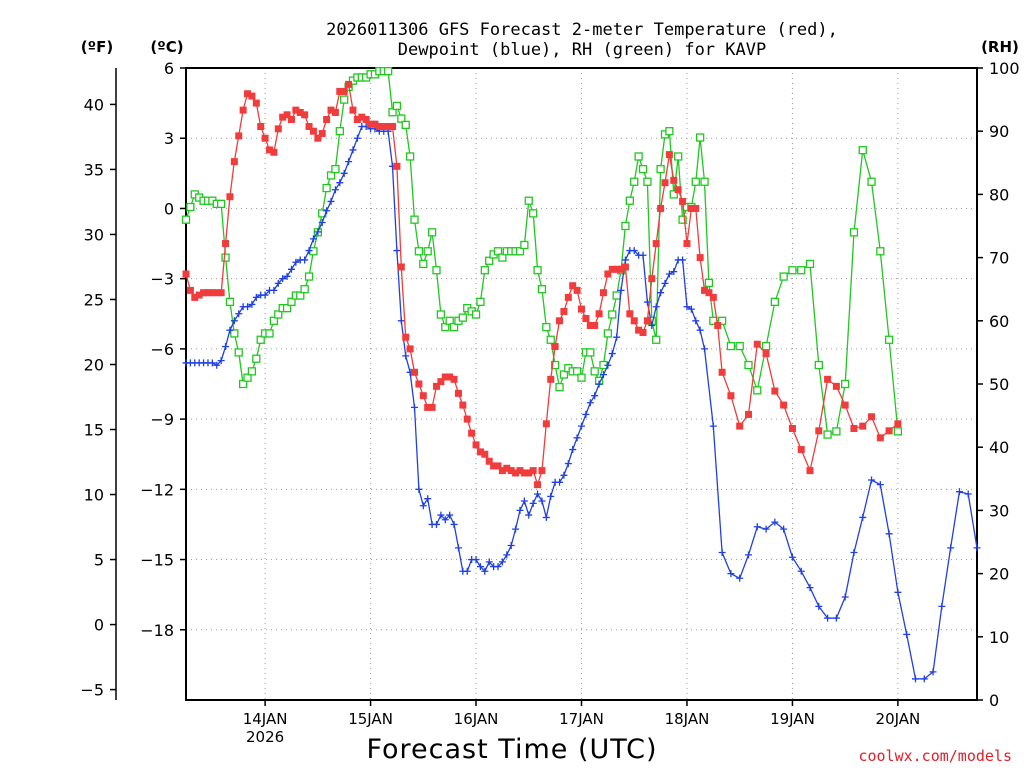 Image resolution: width=1024 pixels, height=768 pixels. What do you see at coordinates (935, 756) in the screenshot?
I see `credit-link: coolwx.com/models` at bounding box center [935, 756].